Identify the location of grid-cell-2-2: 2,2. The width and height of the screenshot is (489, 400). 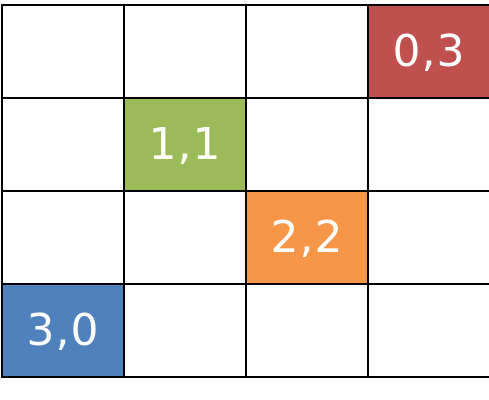
(308, 238).